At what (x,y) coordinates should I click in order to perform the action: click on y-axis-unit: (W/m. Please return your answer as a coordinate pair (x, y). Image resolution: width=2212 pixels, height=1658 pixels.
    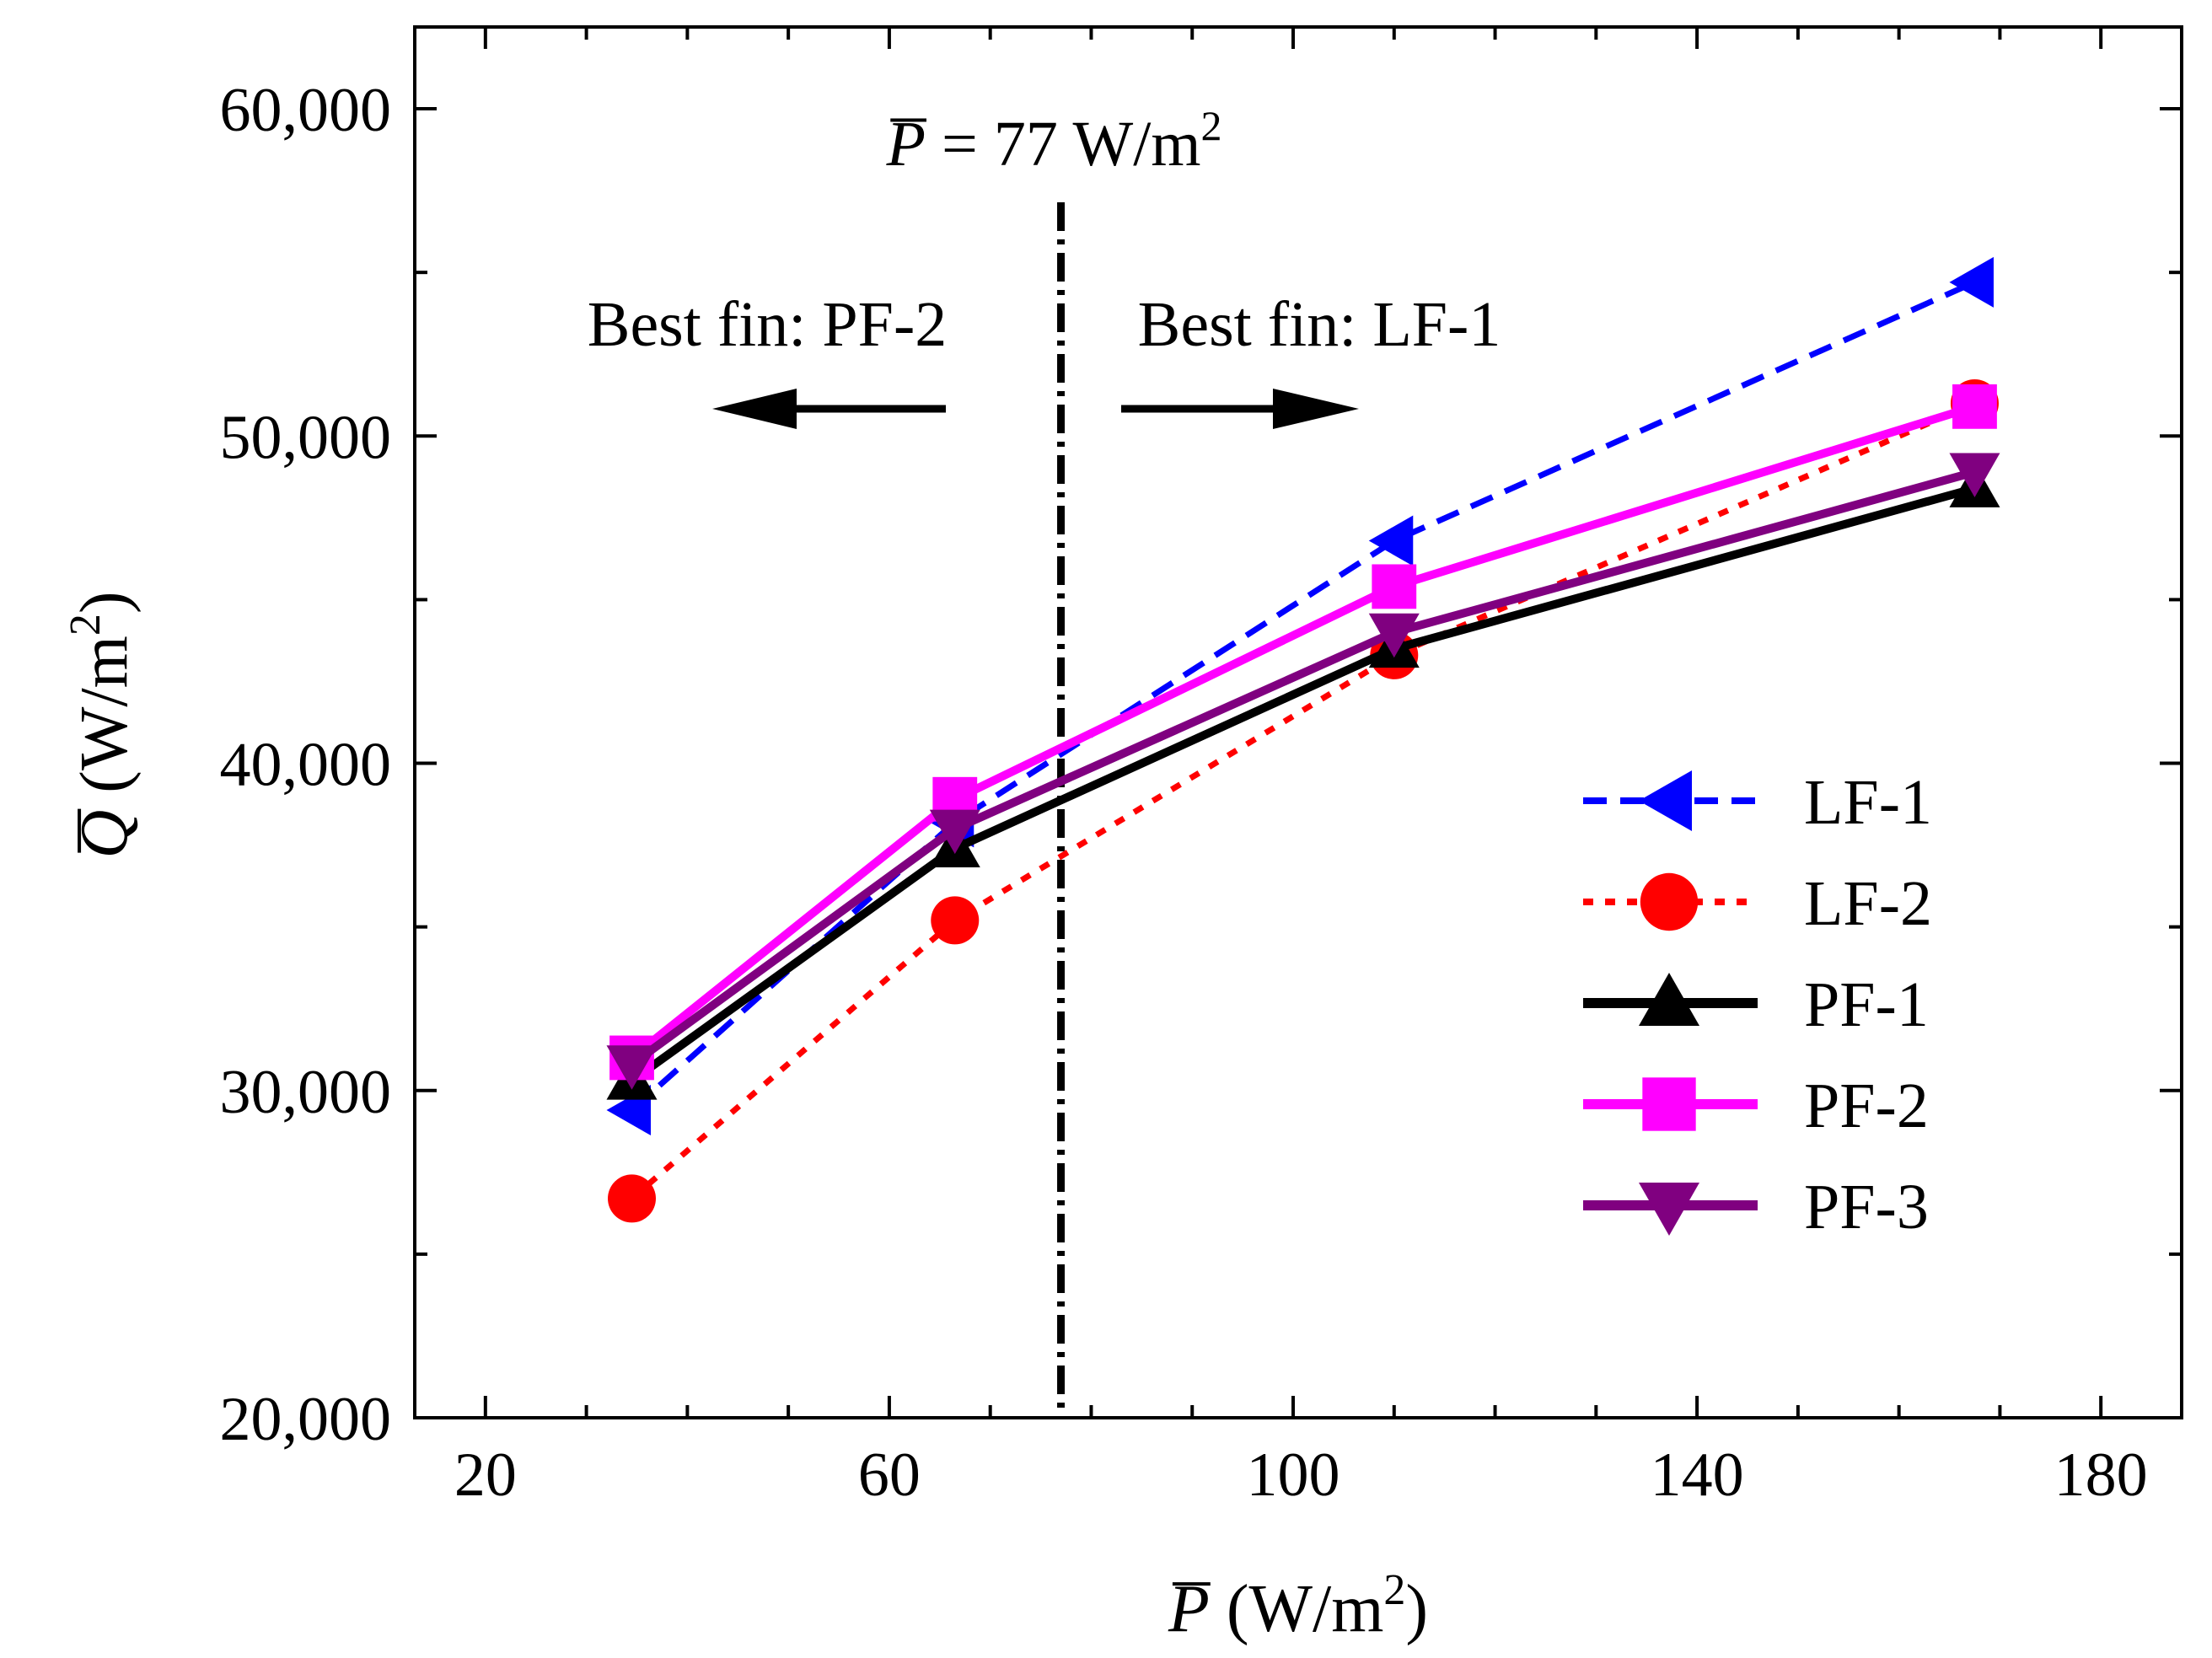
    Looking at the image, I should click on (105, 723).